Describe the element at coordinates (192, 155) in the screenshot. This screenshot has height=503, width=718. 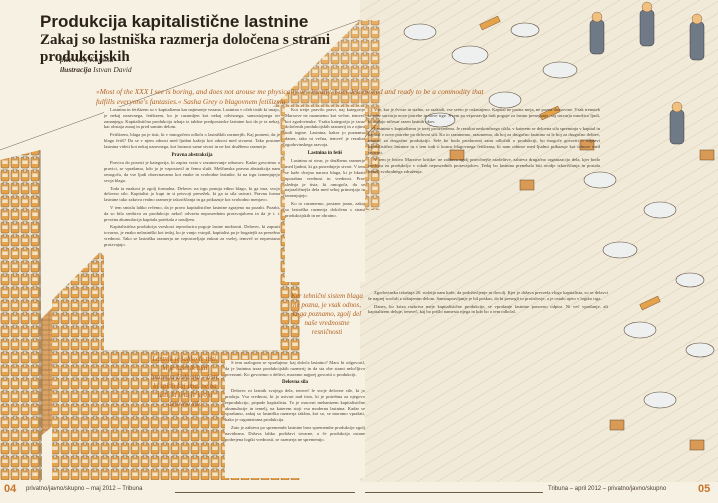
I see `section-heading: Pravna abstrakcija` at that location.